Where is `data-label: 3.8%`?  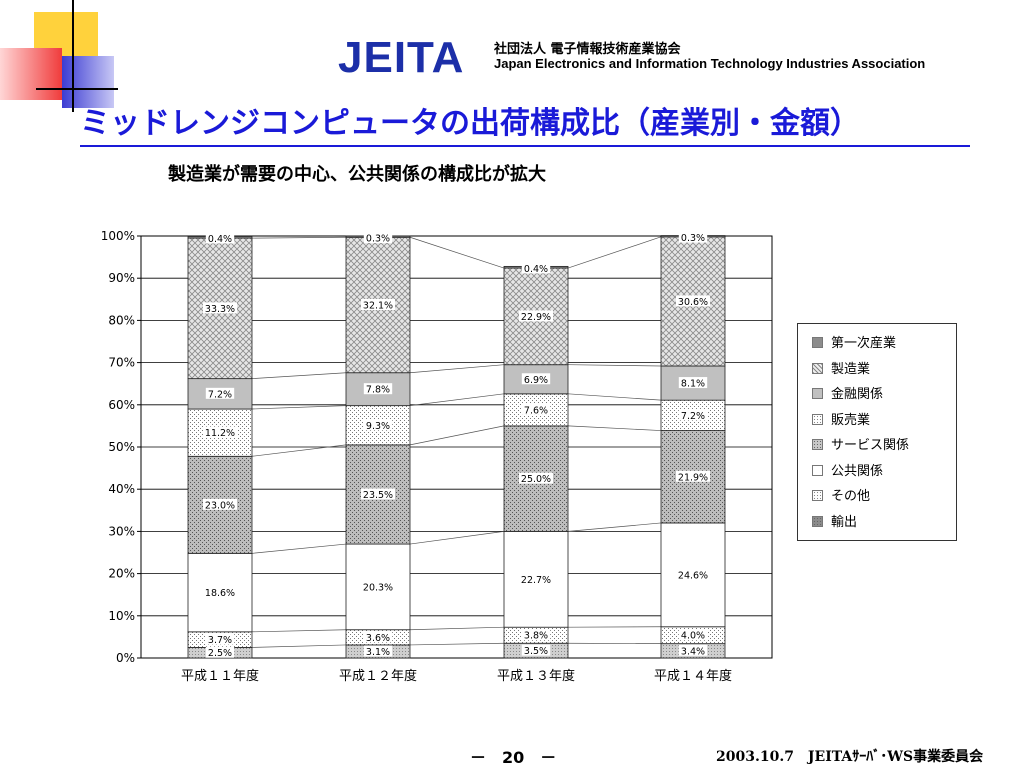
data-label: 3.8% is located at coordinates (536, 636).